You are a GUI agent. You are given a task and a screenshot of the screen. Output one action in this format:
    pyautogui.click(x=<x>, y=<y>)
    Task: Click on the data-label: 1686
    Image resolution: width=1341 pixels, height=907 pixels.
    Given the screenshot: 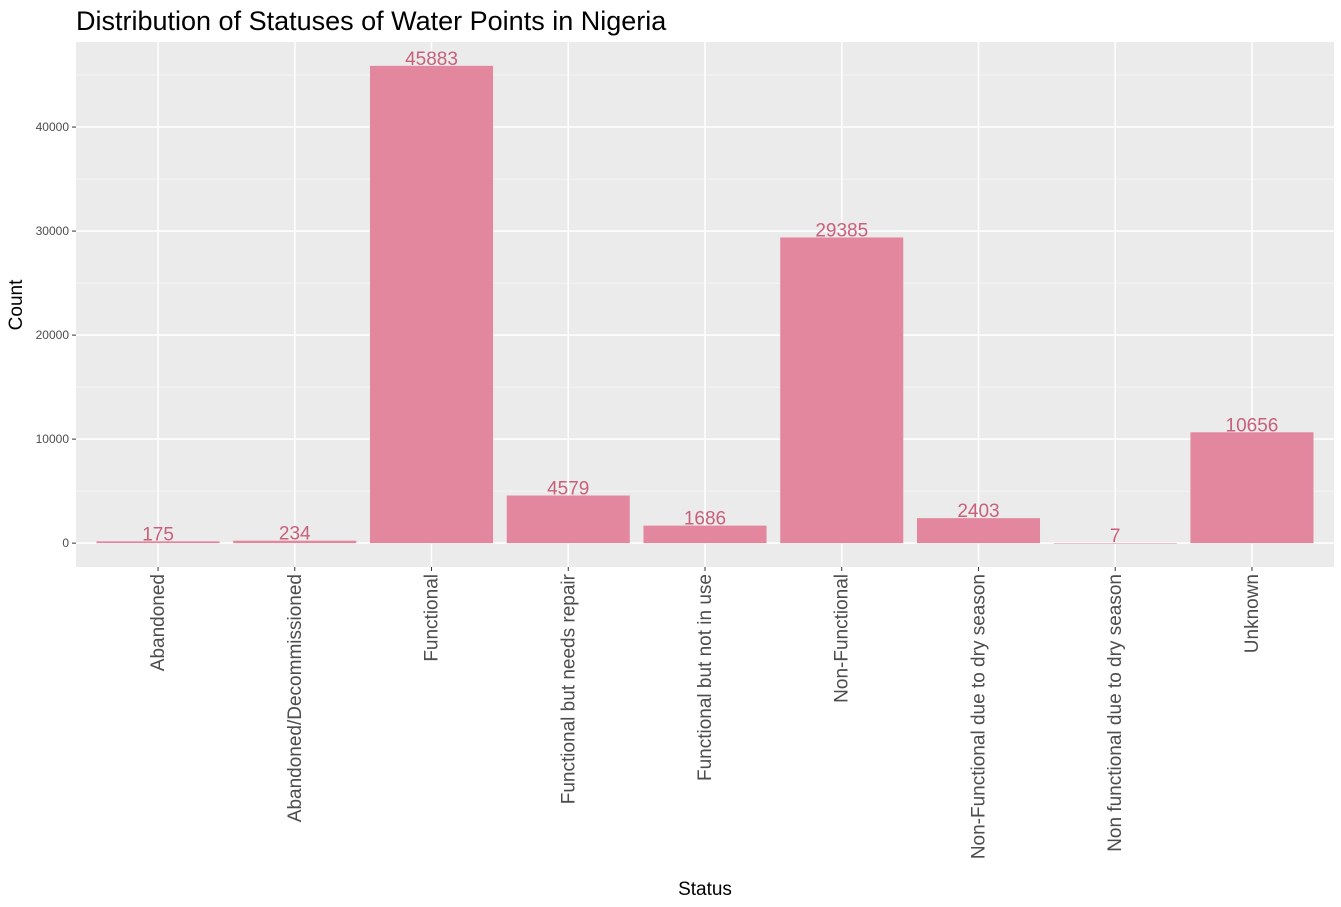 What is the action you would take?
    pyautogui.click(x=705, y=519)
    